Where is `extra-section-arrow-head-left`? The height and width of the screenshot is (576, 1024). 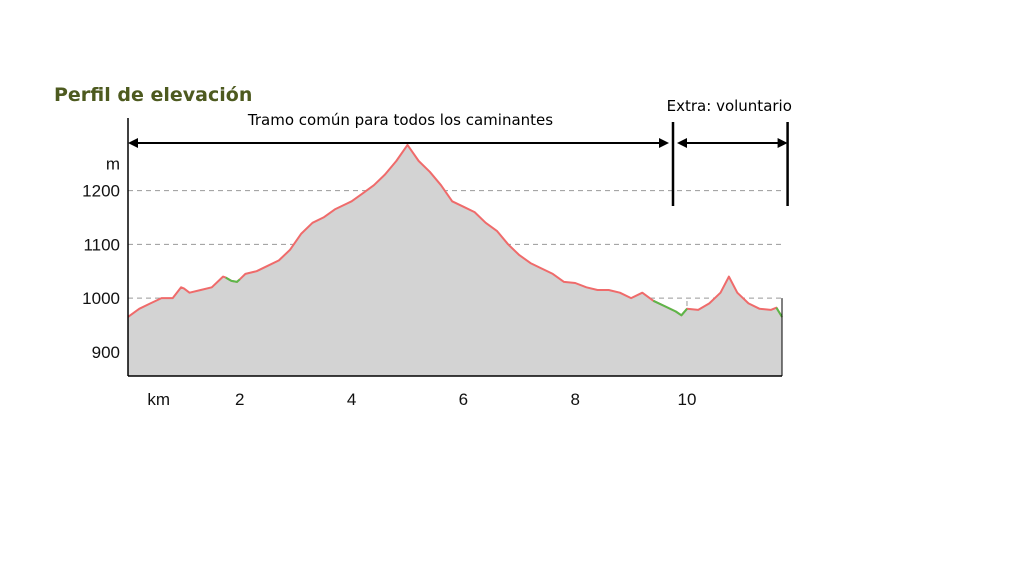 extra-section-arrow-head-left is located at coordinates (682, 143).